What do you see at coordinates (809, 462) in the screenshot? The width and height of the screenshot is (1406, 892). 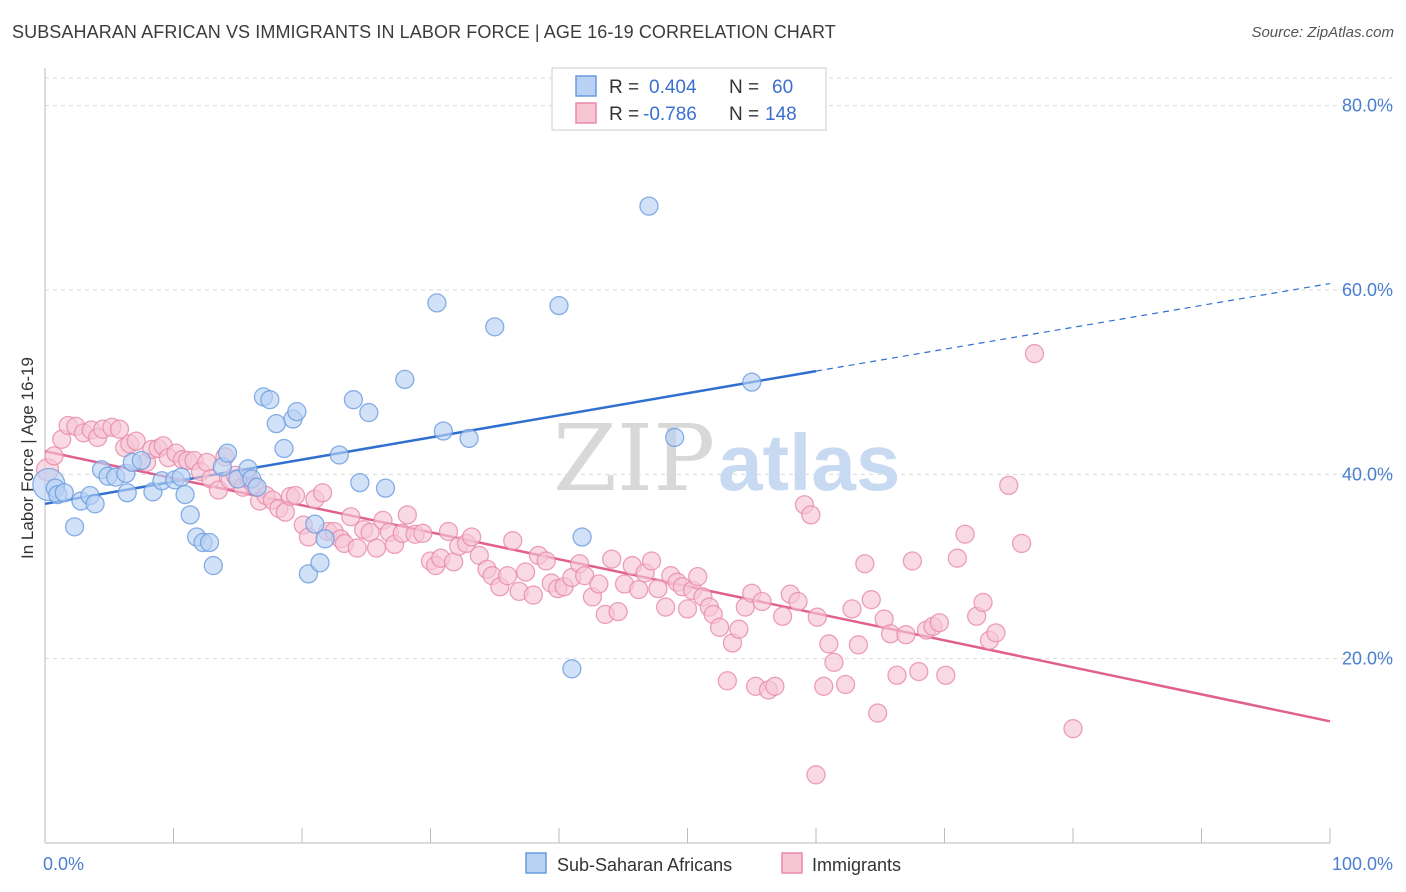 I see `watermark-atlas: atlas` at bounding box center [809, 462].